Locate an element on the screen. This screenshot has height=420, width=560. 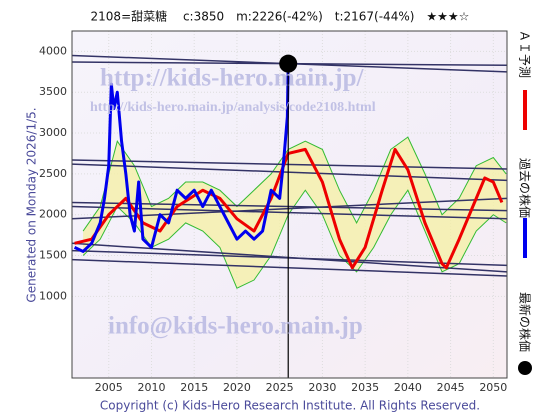
y-tick-label: 2000 is located at coordinates (53, 214).